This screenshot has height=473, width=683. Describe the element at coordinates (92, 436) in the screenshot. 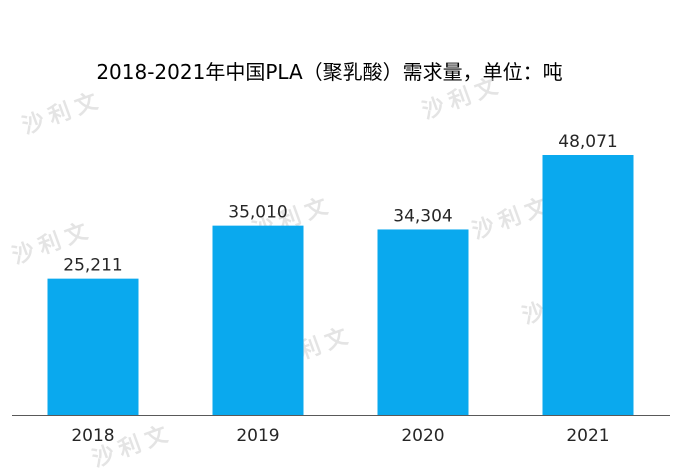

I see `x-tick-label-2018: 2018` at that location.